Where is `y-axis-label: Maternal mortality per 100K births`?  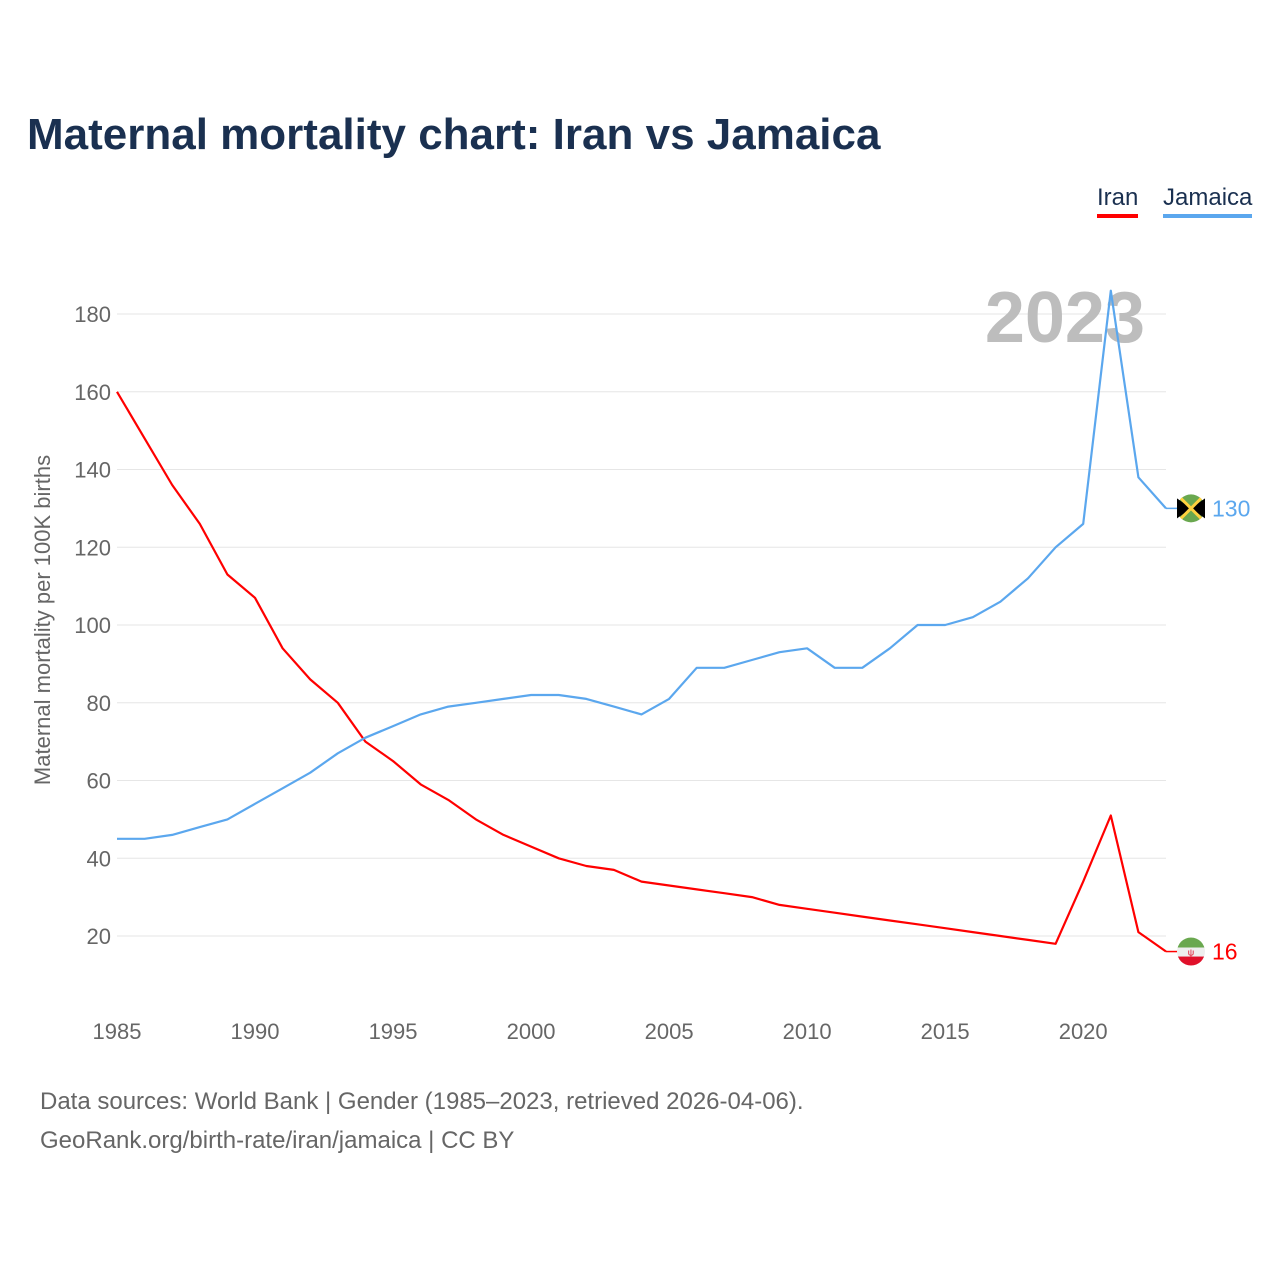
y-axis-label: Maternal mortality per 100K births is located at coordinates (42, 620).